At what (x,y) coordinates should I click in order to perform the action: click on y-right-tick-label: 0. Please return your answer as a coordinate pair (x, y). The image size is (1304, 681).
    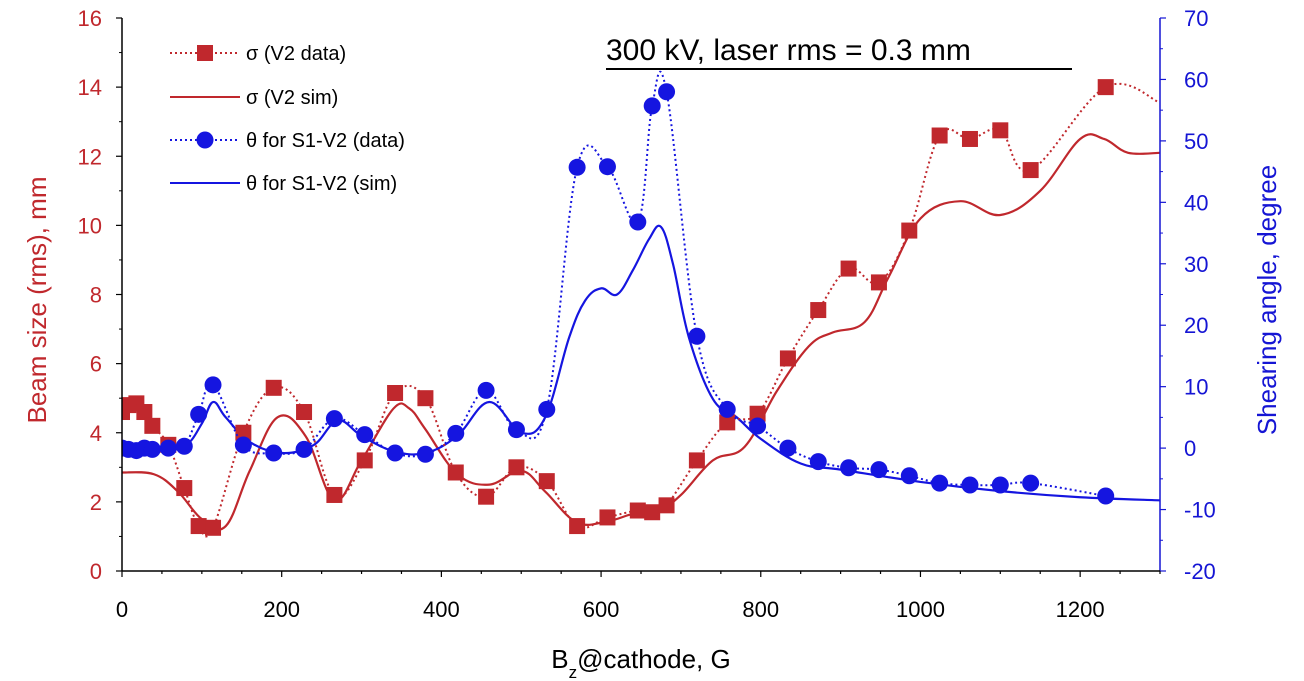
    Looking at the image, I should click on (1190, 448).